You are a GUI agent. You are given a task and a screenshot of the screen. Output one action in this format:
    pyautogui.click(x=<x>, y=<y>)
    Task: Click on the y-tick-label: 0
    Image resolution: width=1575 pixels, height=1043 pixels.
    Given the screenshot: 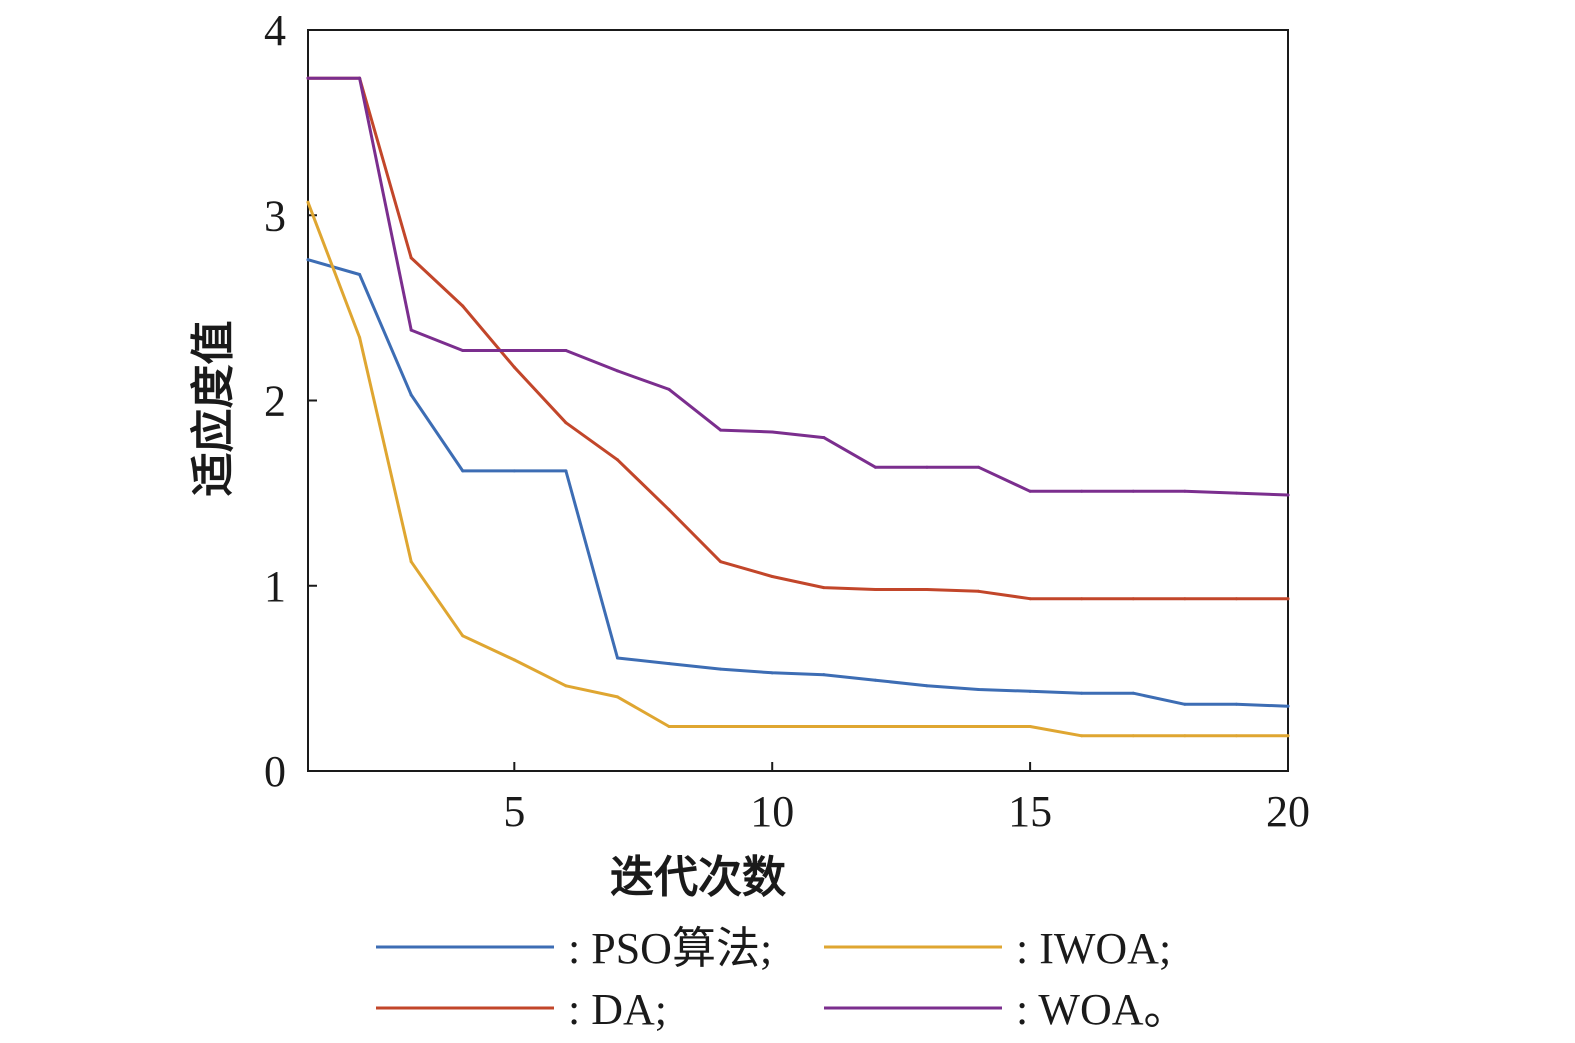 What is the action you would take?
    pyautogui.click(x=275, y=771)
    